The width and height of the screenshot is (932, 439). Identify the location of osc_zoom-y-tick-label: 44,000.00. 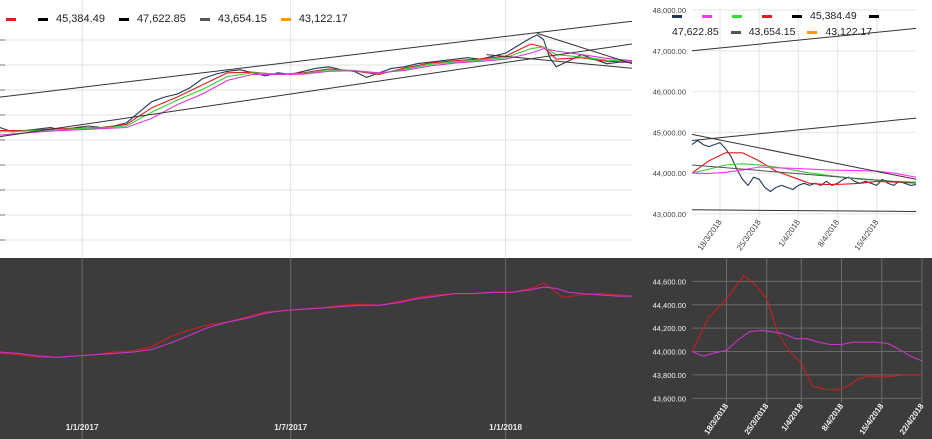
(669, 352).